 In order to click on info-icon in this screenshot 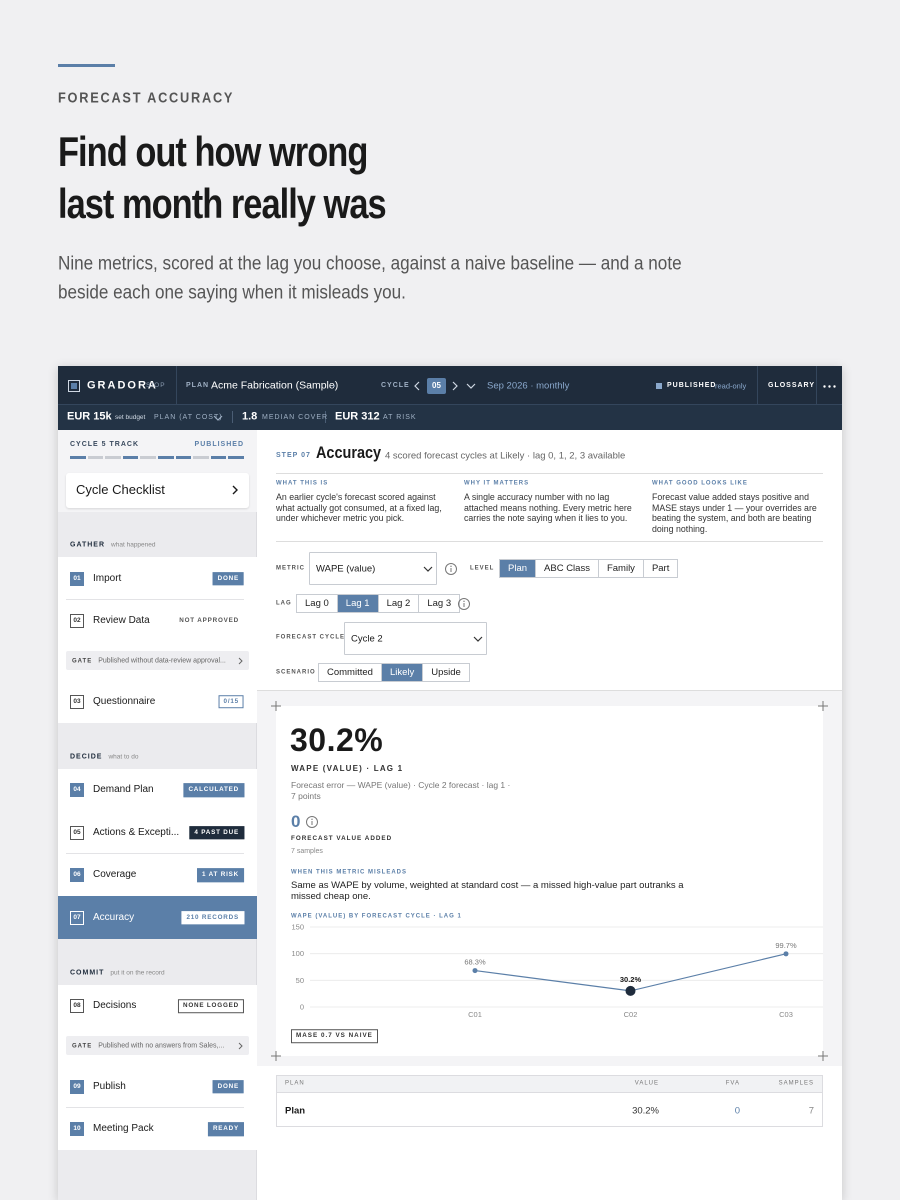, I will do `click(312, 822)`.